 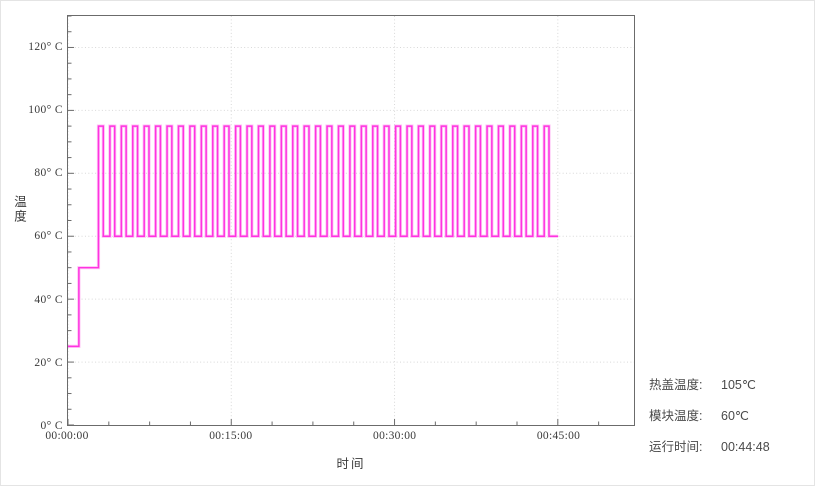 What do you see at coordinates (676, 385) in the screenshot?
I see `info-label: 热盖温度:` at bounding box center [676, 385].